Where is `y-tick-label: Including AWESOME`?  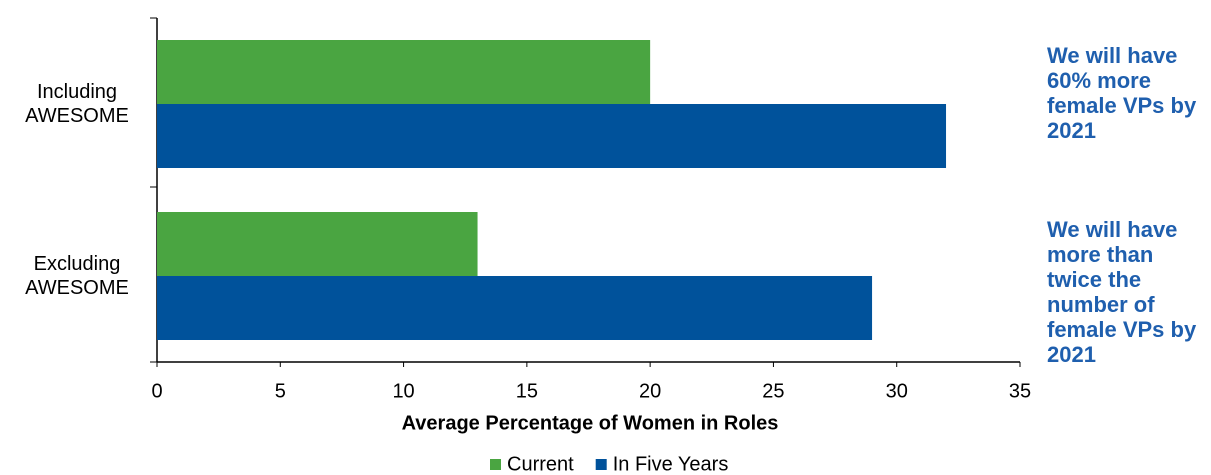 y-tick-label: Including AWESOME is located at coordinates (77, 104).